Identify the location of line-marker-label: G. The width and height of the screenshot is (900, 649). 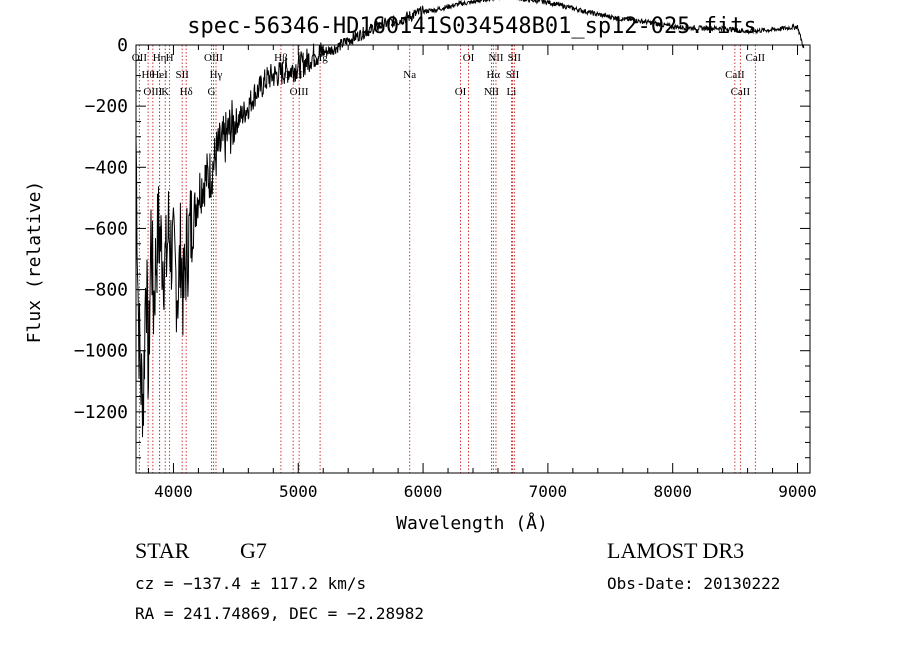
(212, 92).